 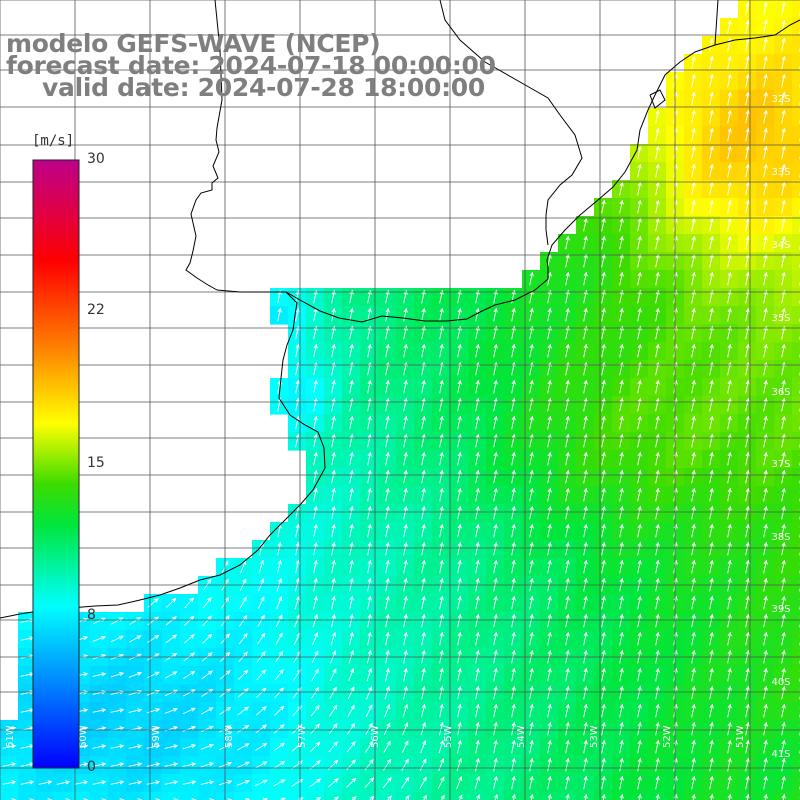 What do you see at coordinates (511, 123) in the screenshot?
I see `coastline-uruguay-interior` at bounding box center [511, 123].